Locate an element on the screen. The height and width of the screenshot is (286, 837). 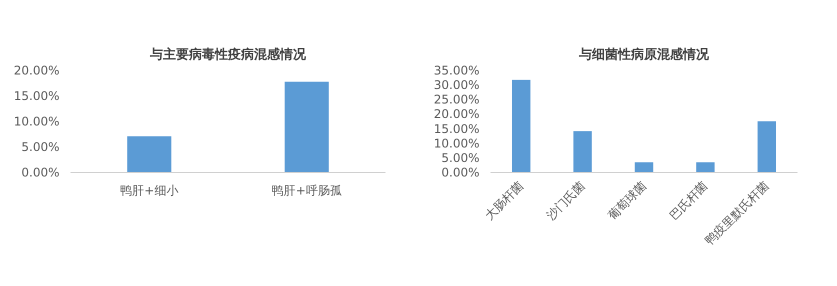
chart-title: 与细菌性病原混感情况 is located at coordinates (644, 54).